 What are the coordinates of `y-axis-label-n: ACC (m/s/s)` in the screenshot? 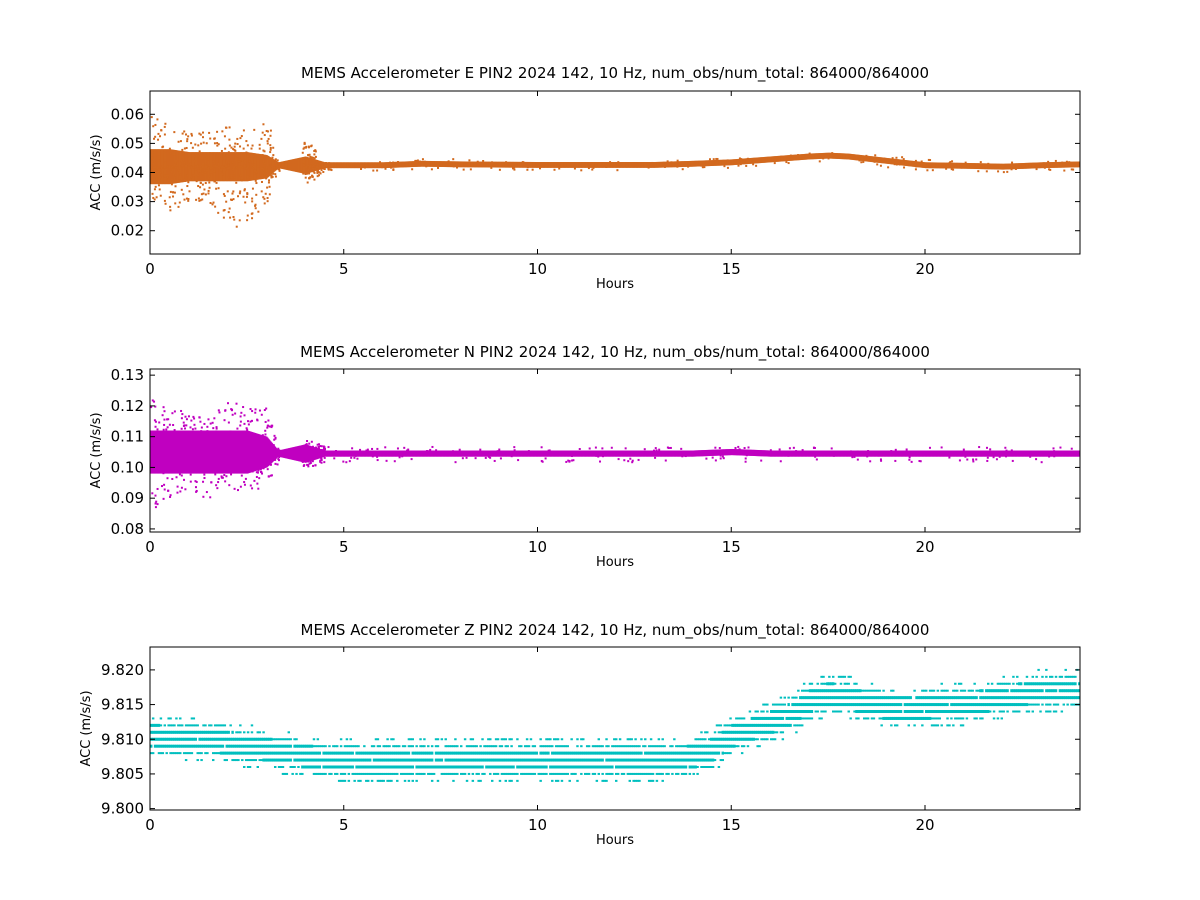 It's located at (96, 450).